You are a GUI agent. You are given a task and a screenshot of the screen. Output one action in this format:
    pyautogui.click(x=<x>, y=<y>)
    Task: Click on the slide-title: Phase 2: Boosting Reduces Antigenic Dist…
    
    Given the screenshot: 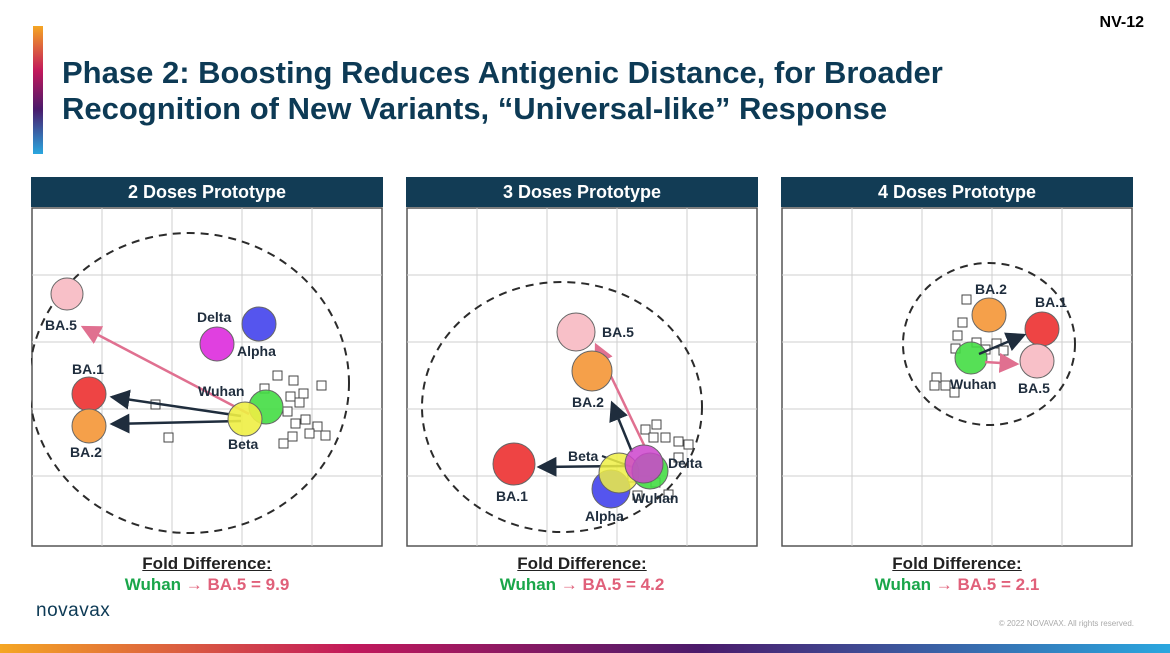 What is the action you would take?
    pyautogui.click(x=602, y=91)
    